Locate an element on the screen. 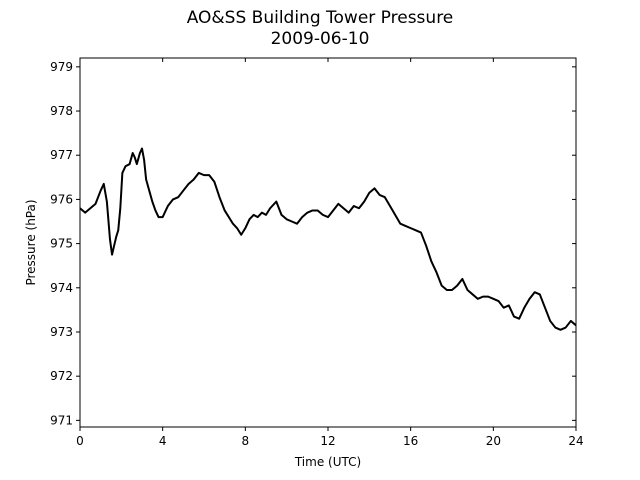 This screenshot has height=480, width=640. x-tick-label: 20 is located at coordinates (493, 441).